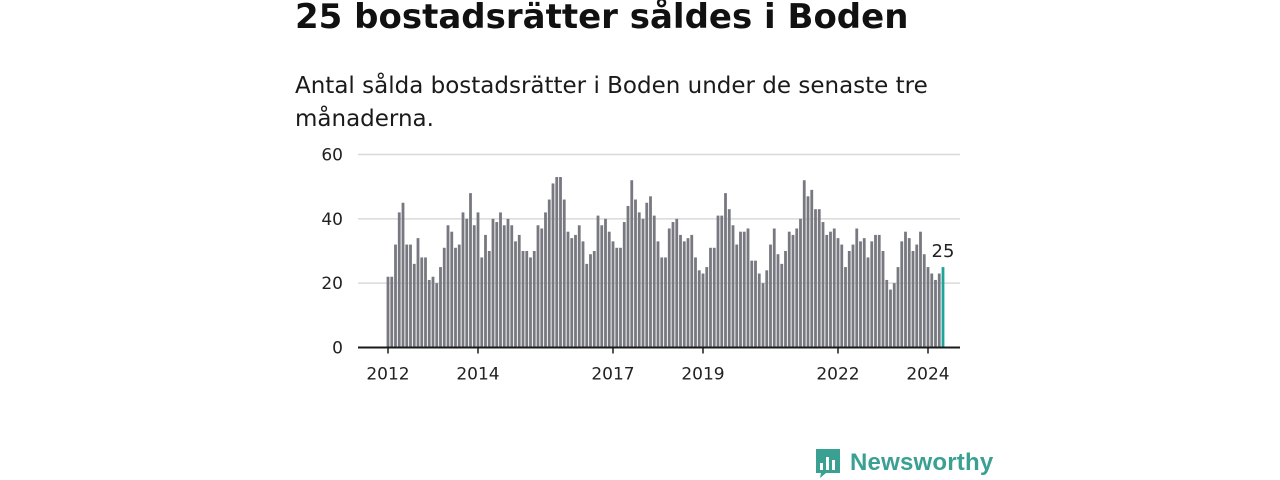 This screenshot has width=1280, height=480. Describe the element at coordinates (837, 375) in the screenshot. I see `x-tick-label: 2022` at that location.